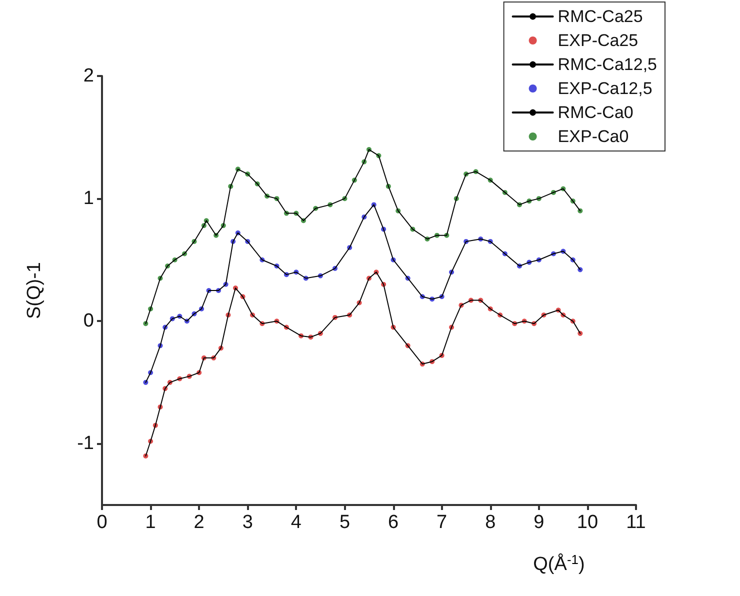 Image resolution: width=740 pixels, height=596 pixels. What do you see at coordinates (442, 522) in the screenshot?
I see `x-tick-label: 7` at bounding box center [442, 522].